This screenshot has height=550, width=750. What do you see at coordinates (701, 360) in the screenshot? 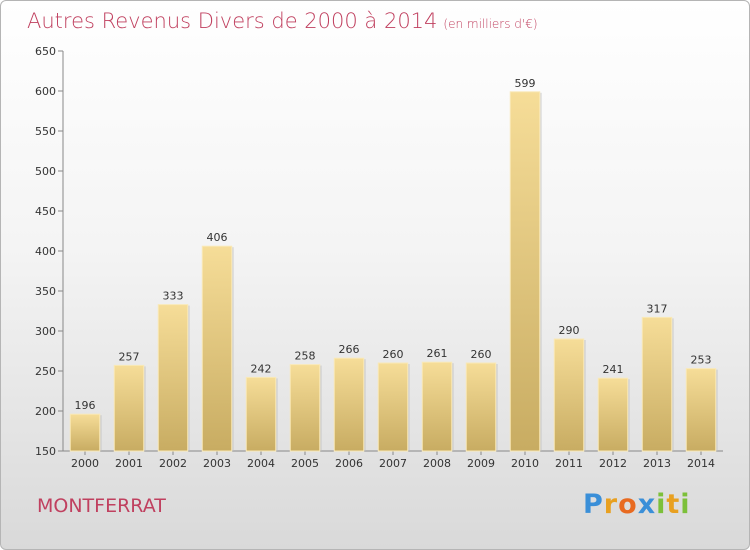
I see `data-label: 253` at bounding box center [701, 360].